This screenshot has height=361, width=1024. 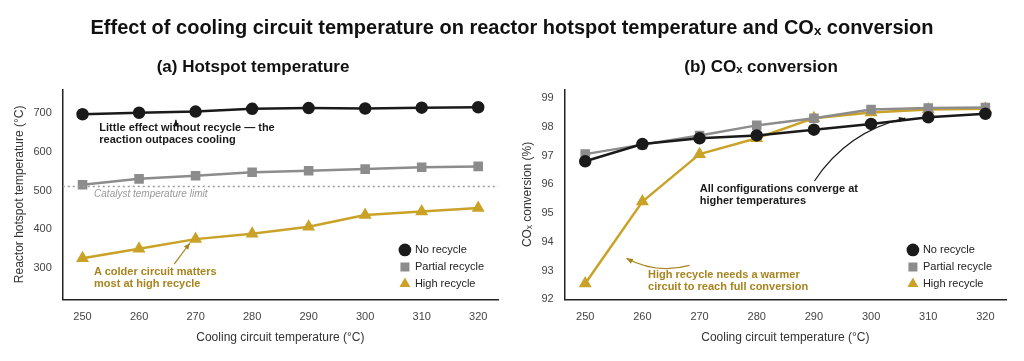 I want to click on y-tick-label: 600, so click(x=42, y=150).